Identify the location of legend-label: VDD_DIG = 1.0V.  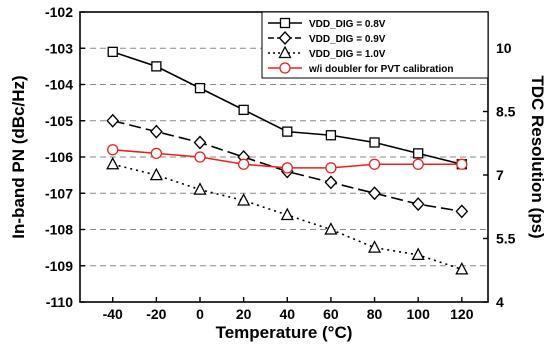
(347, 54).